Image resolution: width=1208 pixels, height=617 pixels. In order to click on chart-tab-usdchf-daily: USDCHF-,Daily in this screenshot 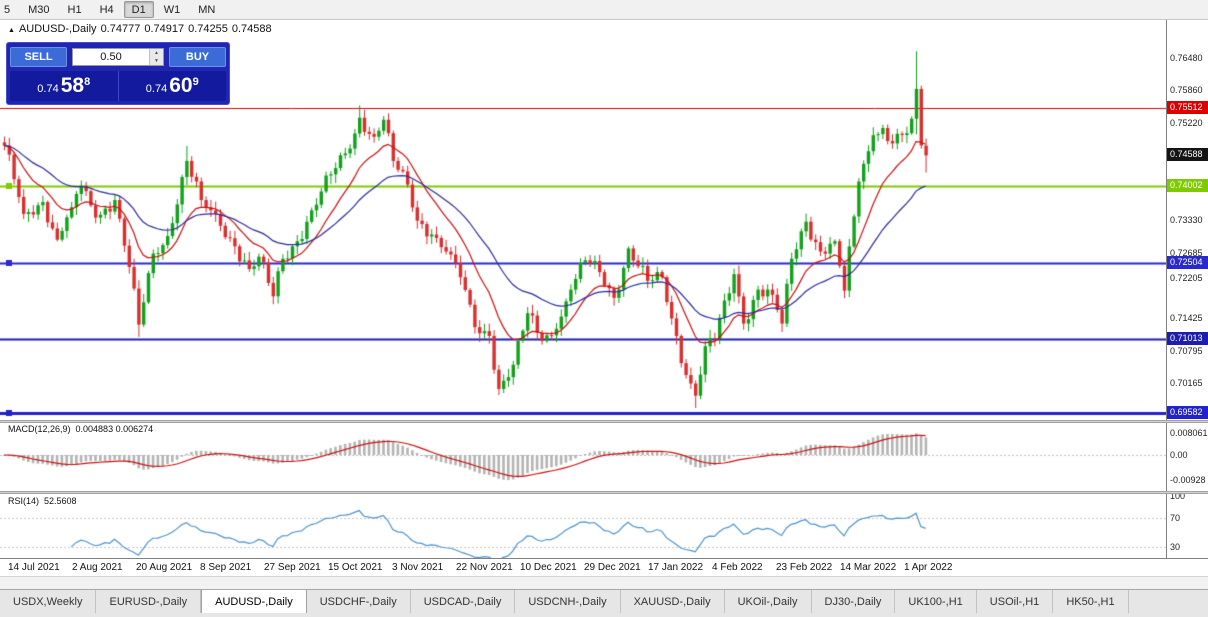, I will do `click(359, 601)`.